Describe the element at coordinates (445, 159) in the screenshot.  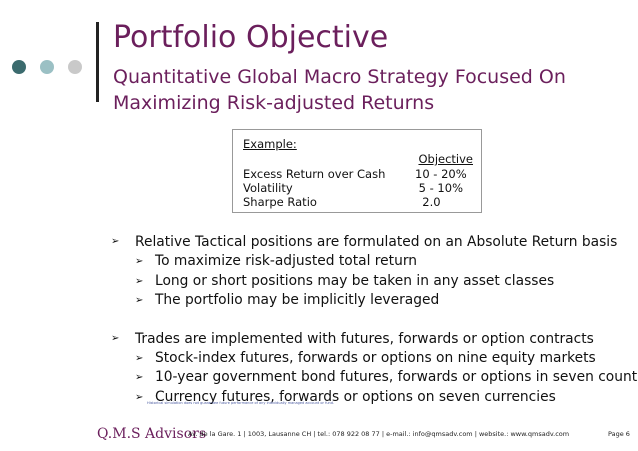
I see `objective-header: Objective` at that location.